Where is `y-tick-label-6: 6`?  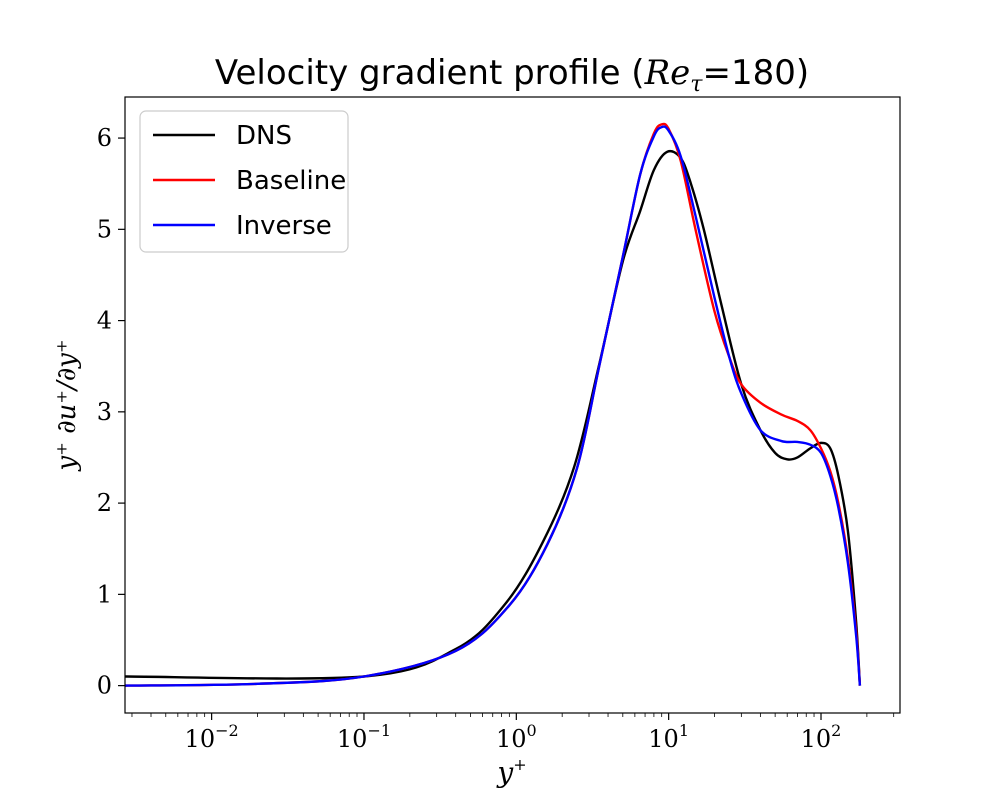
y-tick-label-6: 6 is located at coordinates (104, 138).